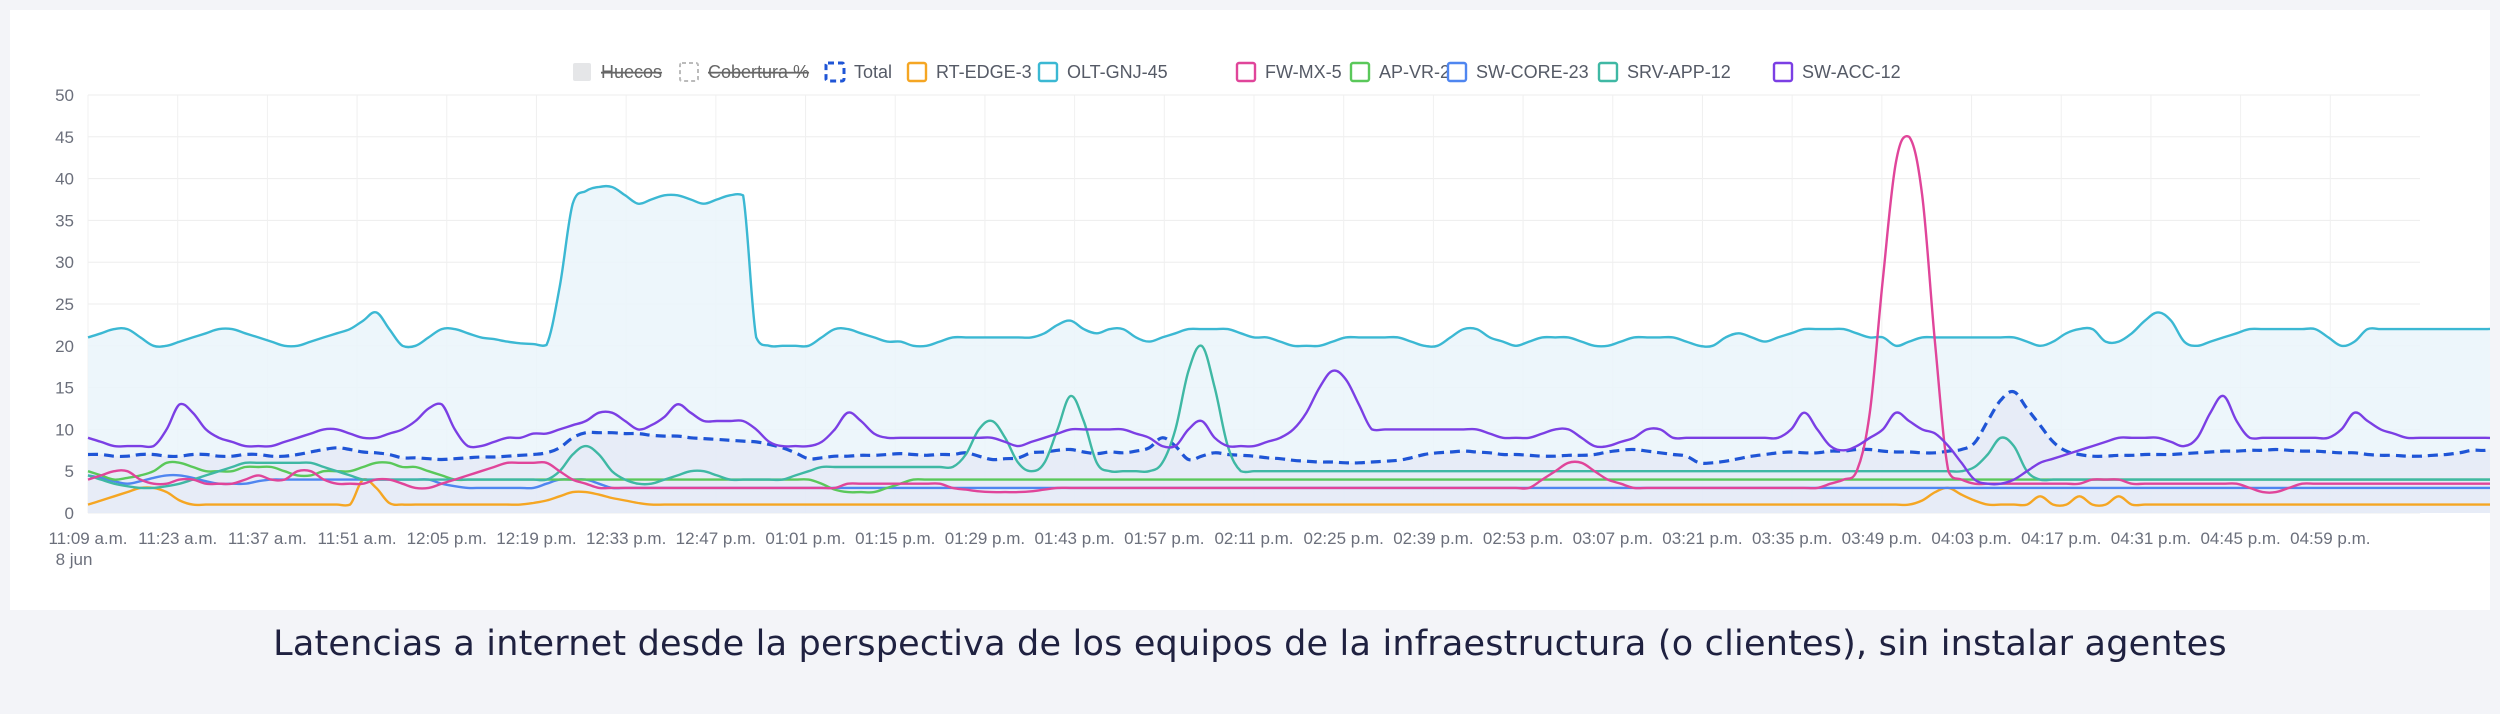 The image size is (2500, 714). Describe the element at coordinates (1679, 72) in the screenshot. I see `legend-label: SRV-APP-12` at that location.